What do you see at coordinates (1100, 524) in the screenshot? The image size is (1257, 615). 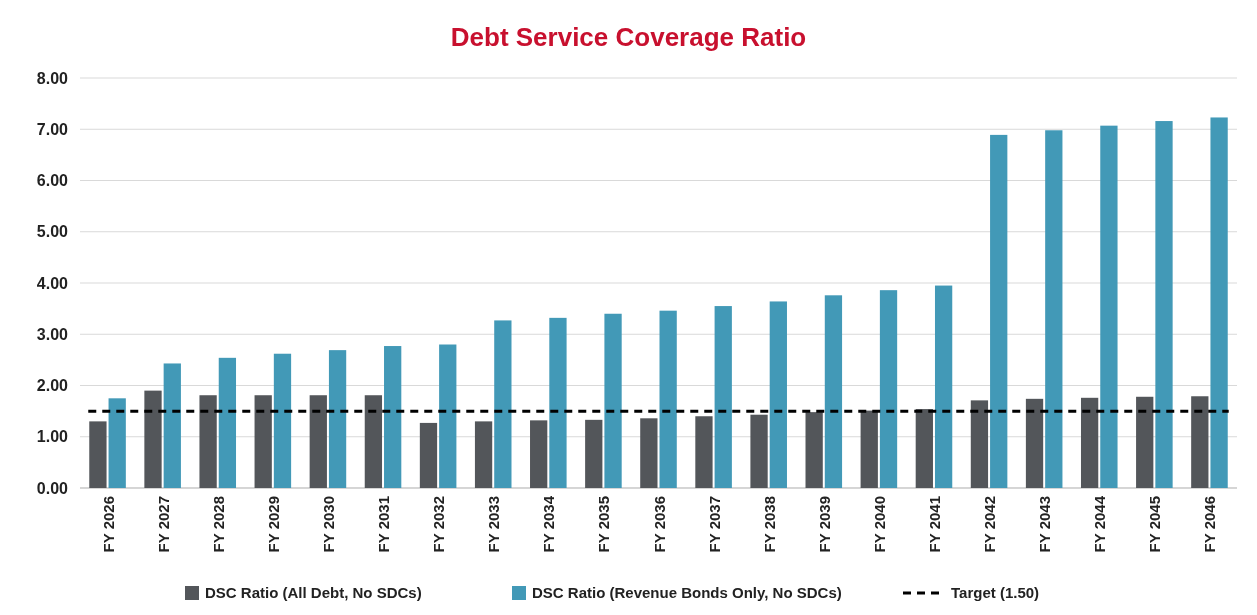 I see `x-tick-label: FY 2044` at bounding box center [1100, 524].